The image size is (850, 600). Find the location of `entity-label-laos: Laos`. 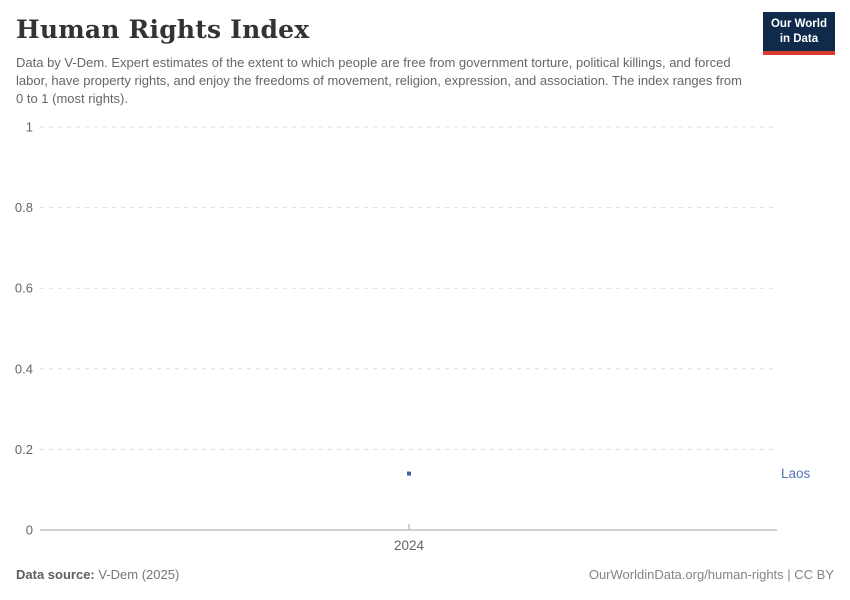

entity-label-laos: Laos is located at coordinates (796, 473).